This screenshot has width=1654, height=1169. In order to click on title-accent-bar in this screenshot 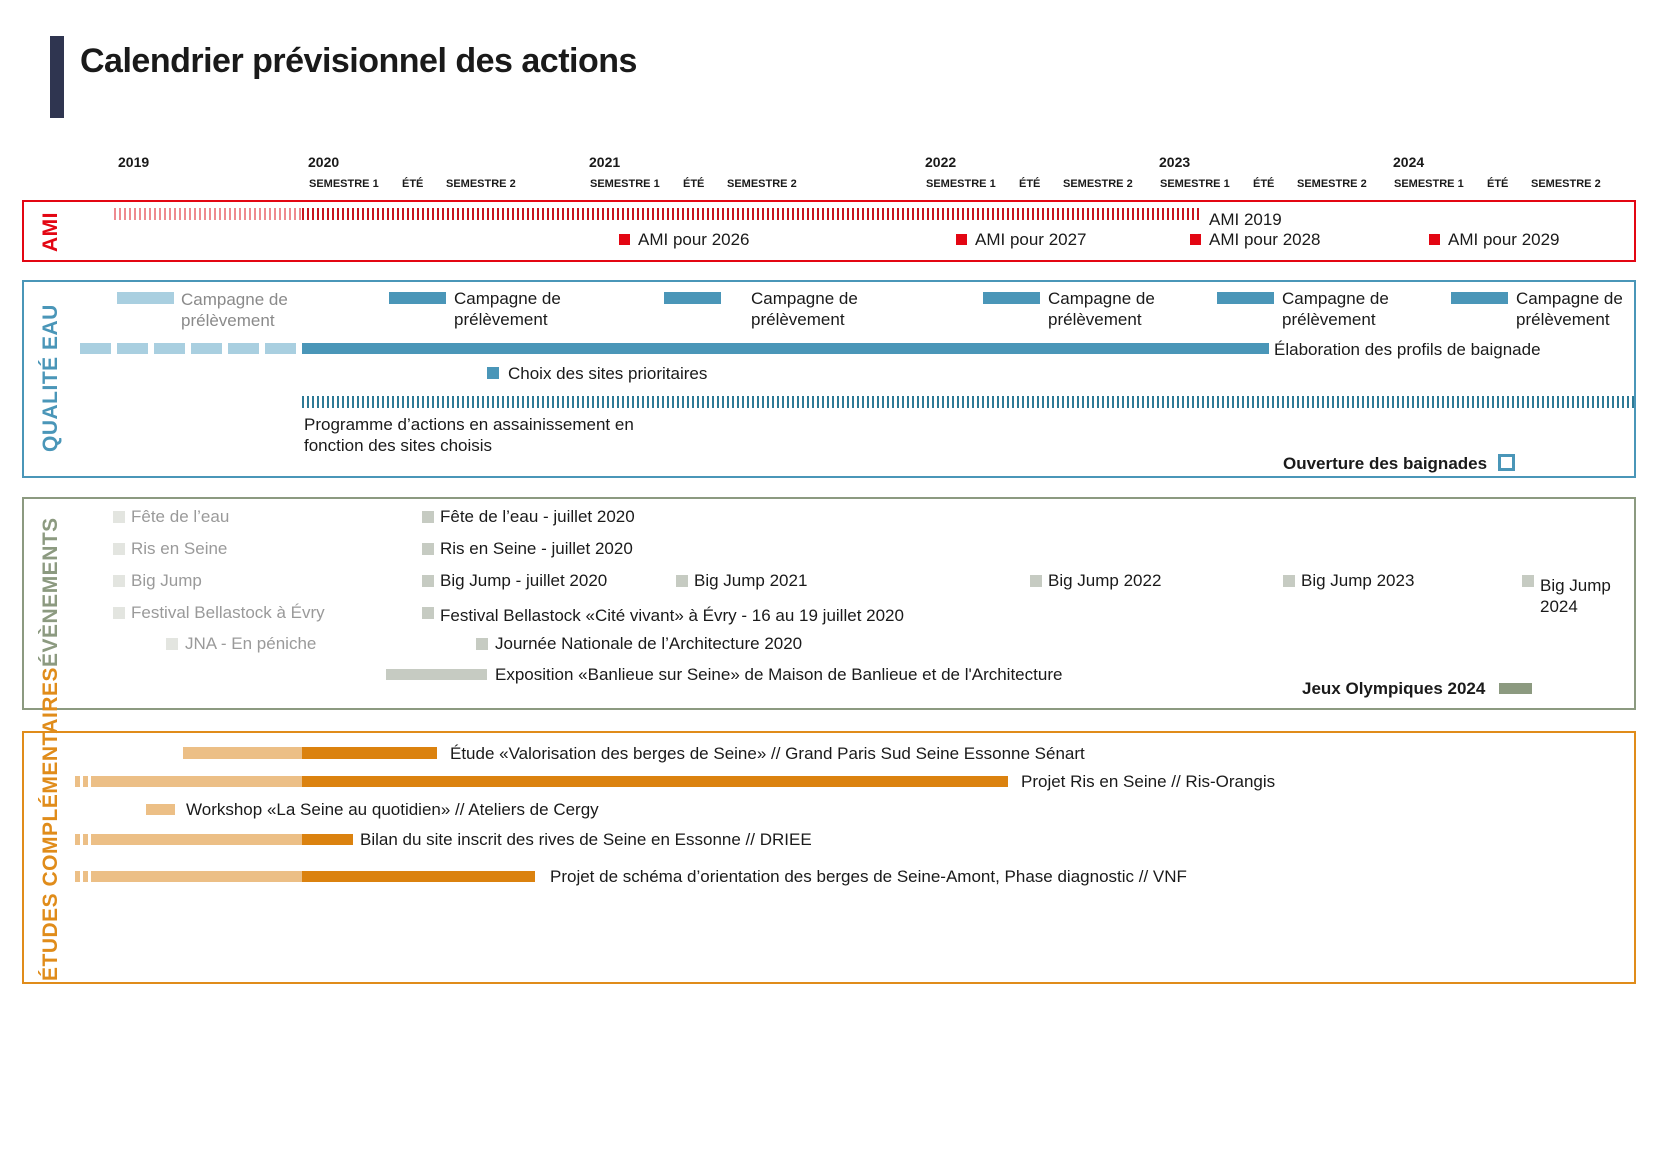, I will do `click(57, 77)`.